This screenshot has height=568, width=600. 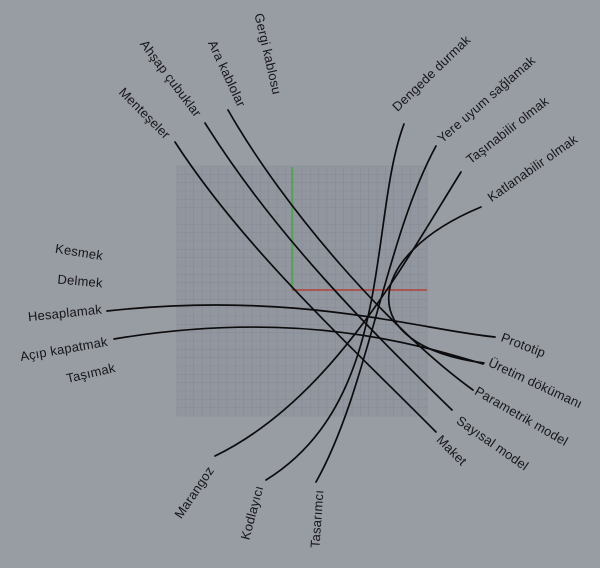 I want to click on label-ara-kablolar: Ara kablolar, so click(x=227, y=74).